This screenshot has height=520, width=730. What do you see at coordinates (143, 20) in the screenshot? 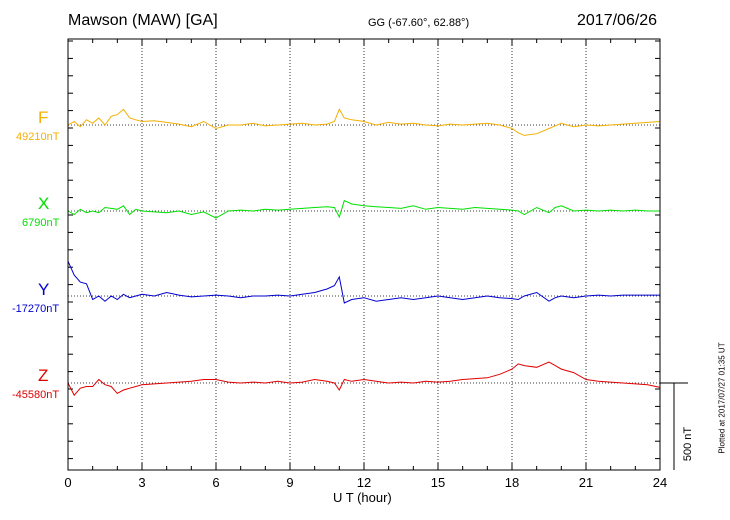
I see `station-title: Mawson (MAW) [GA]` at bounding box center [143, 20].